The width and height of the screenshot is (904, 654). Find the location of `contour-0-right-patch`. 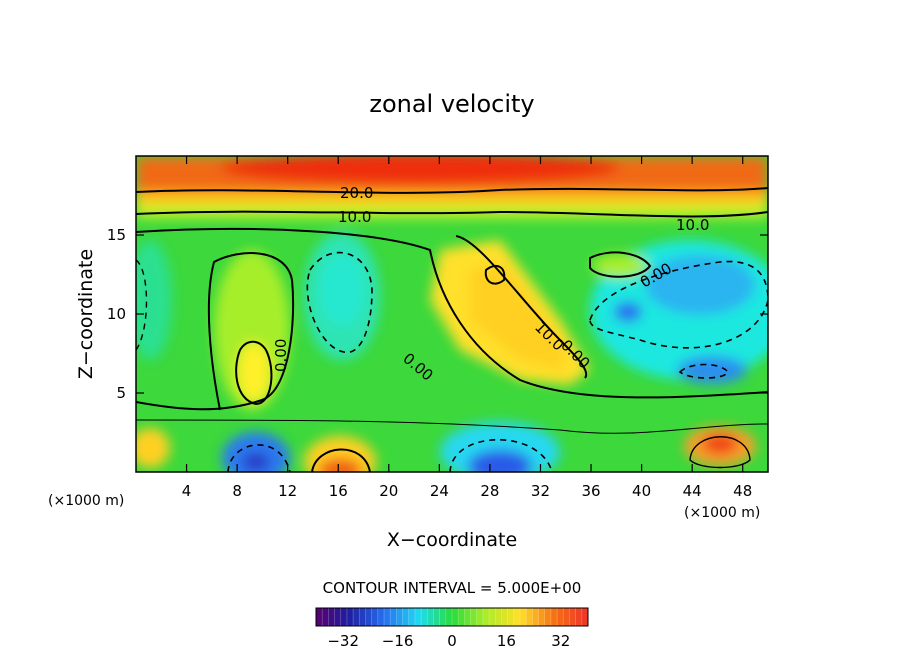

contour-0-right-patch is located at coordinates (620, 264).